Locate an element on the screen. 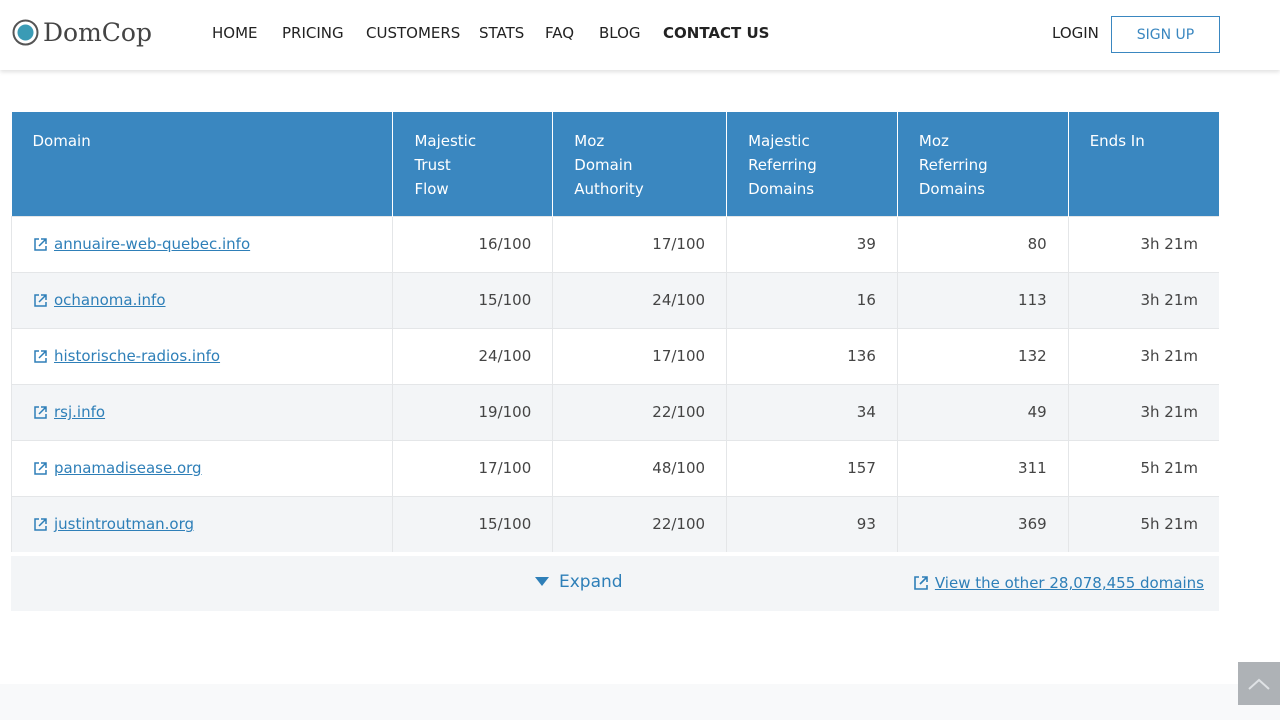 The height and width of the screenshot is (720, 1280). cell: 311 is located at coordinates (982, 467).